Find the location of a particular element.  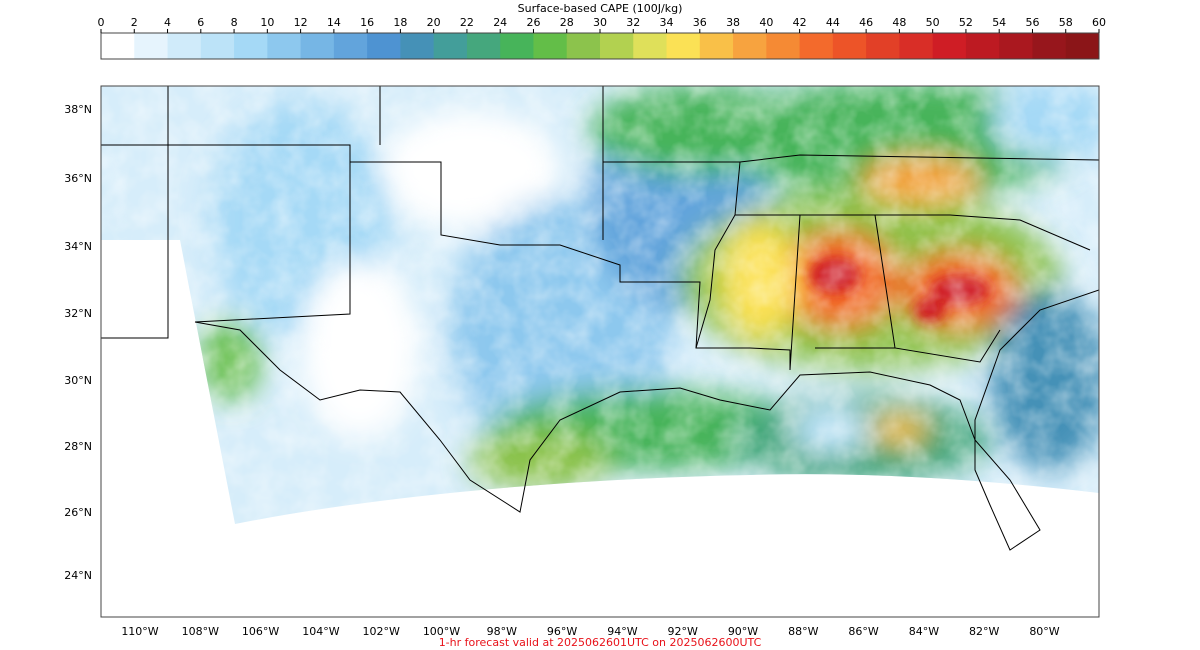

colorbar-tick-label: 4 is located at coordinates (167, 22).